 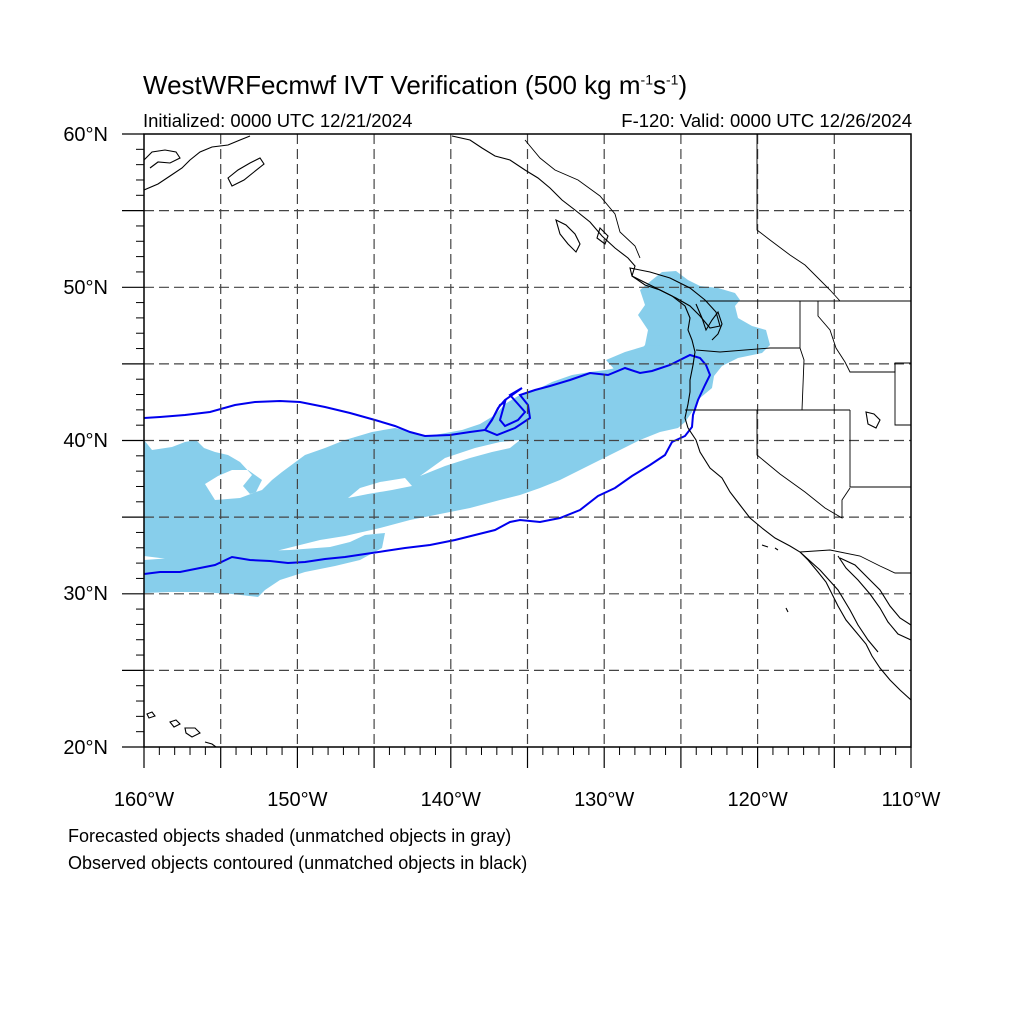 What do you see at coordinates (144, 800) in the screenshot?
I see `lon-label-160w: 160°W` at bounding box center [144, 800].